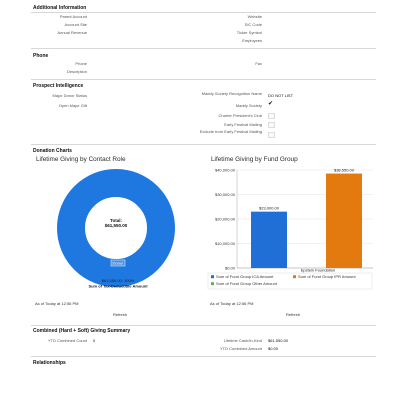 This screenshot has height=400, width=400. What do you see at coordinates (248, 105) in the screenshot?
I see `maddy-society-label: Maddy Society` at bounding box center [248, 105].